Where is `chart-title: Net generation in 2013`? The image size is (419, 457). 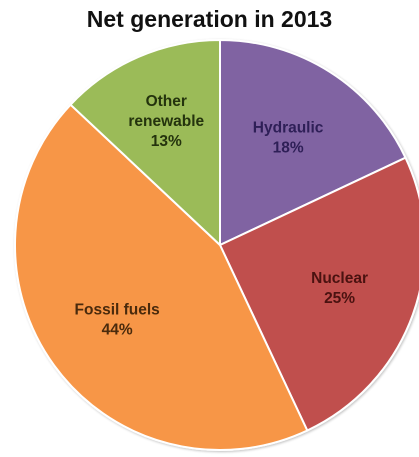 chart-title: Net generation in 2013 is located at coordinates (209, 19).